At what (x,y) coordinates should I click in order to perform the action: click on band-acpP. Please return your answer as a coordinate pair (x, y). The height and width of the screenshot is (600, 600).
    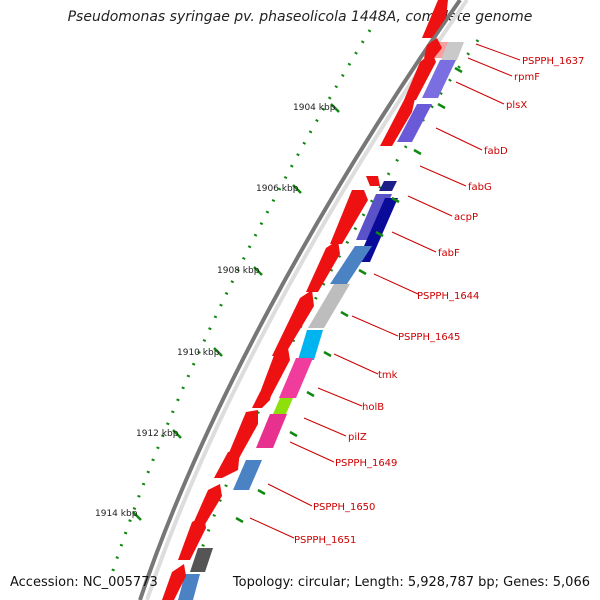
    Looking at the image, I should click on (388, 186).